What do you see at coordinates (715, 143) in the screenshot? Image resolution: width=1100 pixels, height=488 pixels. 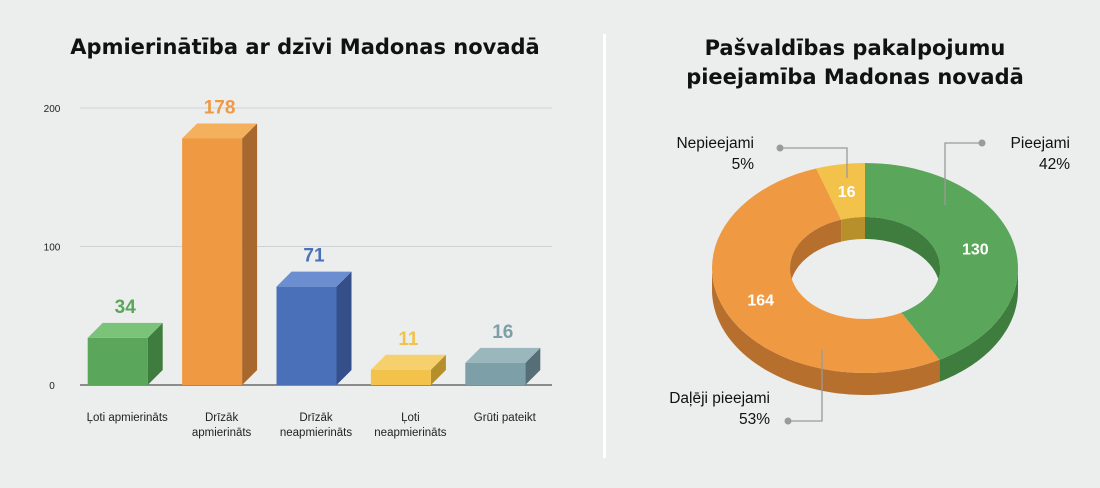 I see `donut-legend-name: Nepieejami` at bounding box center [715, 143].